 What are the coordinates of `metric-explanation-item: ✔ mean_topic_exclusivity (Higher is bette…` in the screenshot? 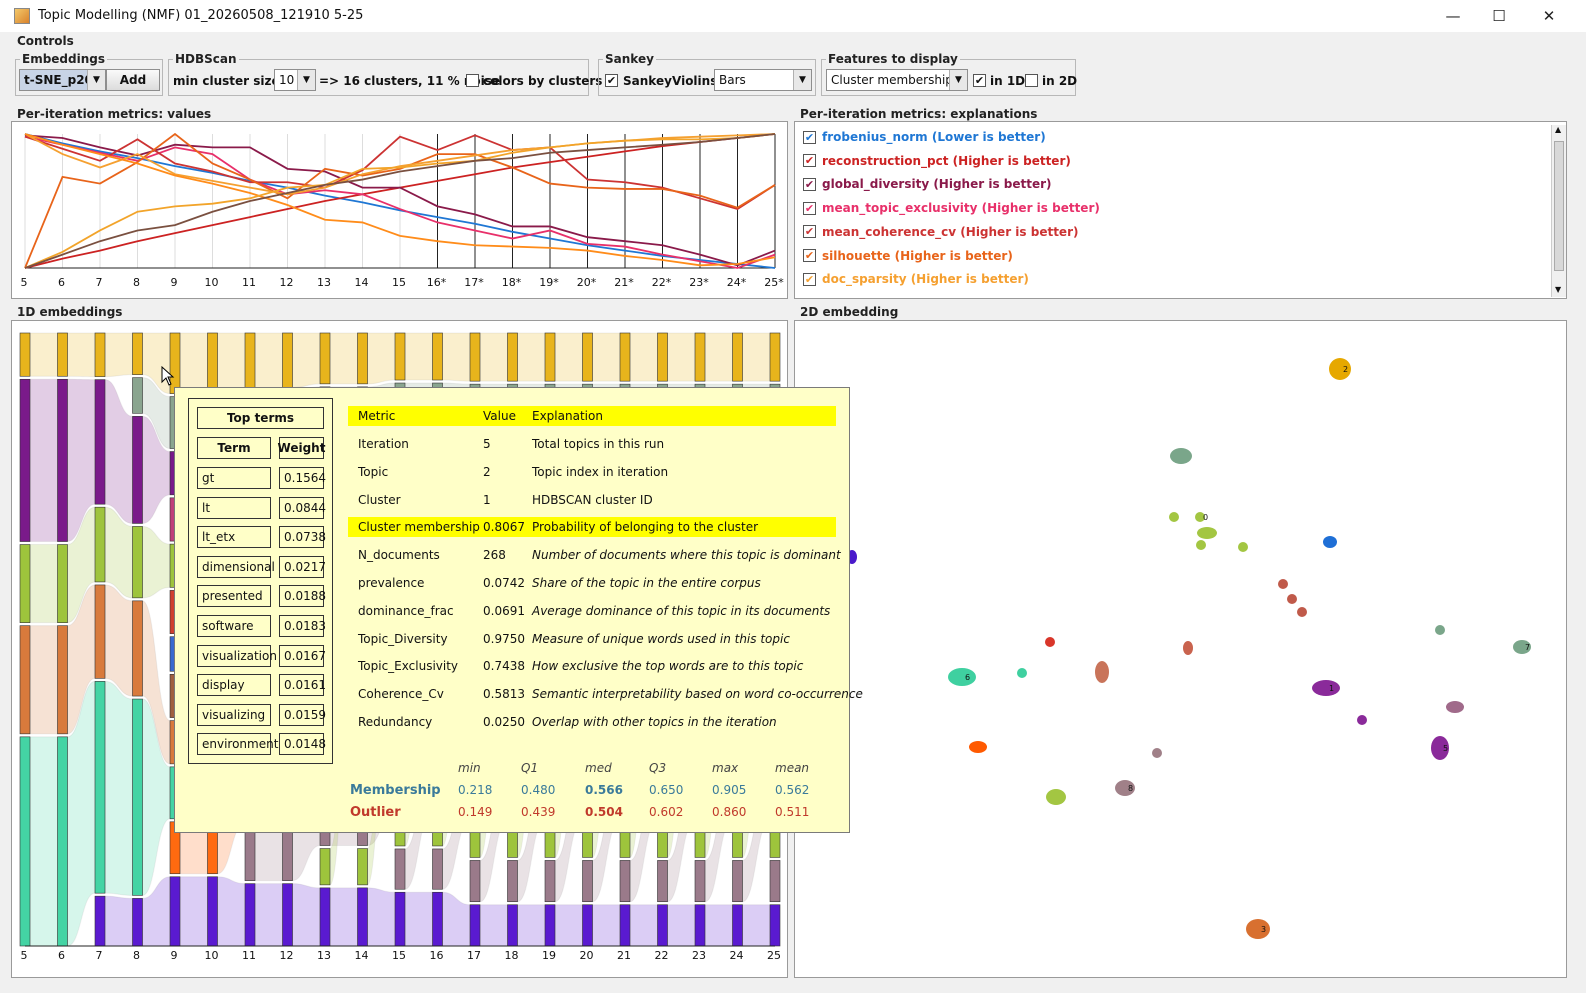 It's located at (951, 208).